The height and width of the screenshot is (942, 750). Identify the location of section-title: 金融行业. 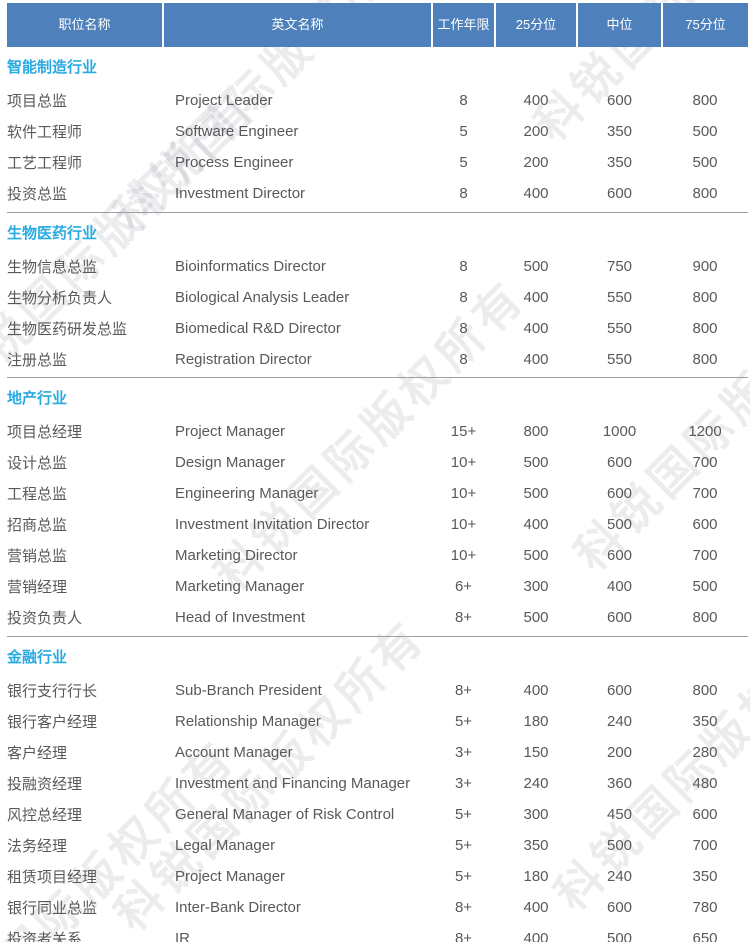
(37, 657).